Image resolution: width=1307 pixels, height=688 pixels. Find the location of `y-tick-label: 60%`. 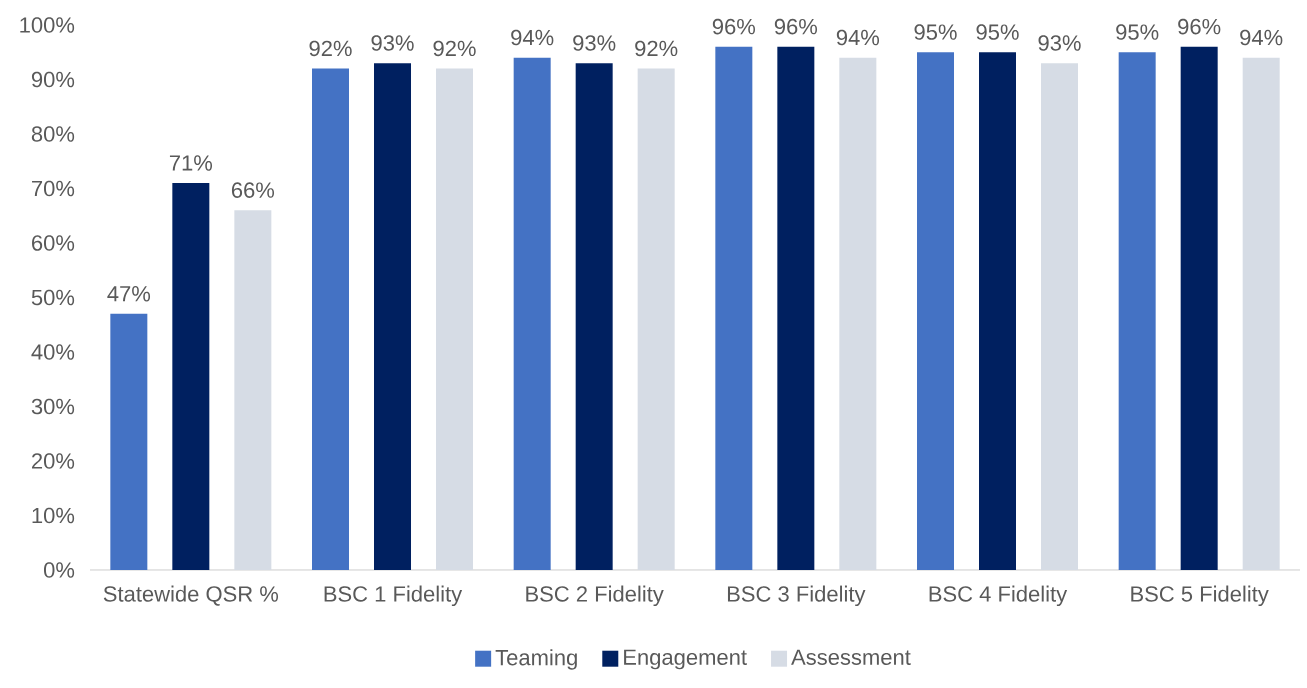

y-tick-label: 60% is located at coordinates (53, 243).